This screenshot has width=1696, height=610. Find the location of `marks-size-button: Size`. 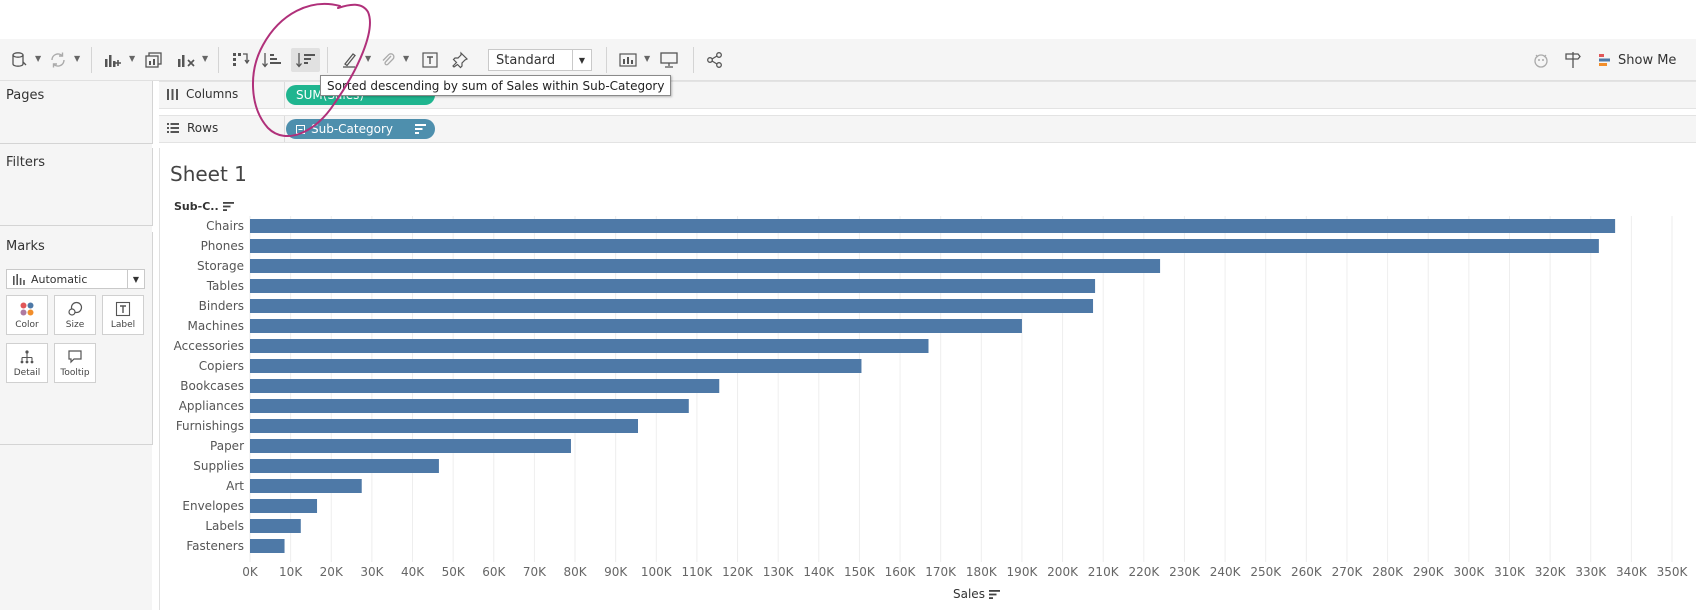

marks-size-button: Size is located at coordinates (75, 315).